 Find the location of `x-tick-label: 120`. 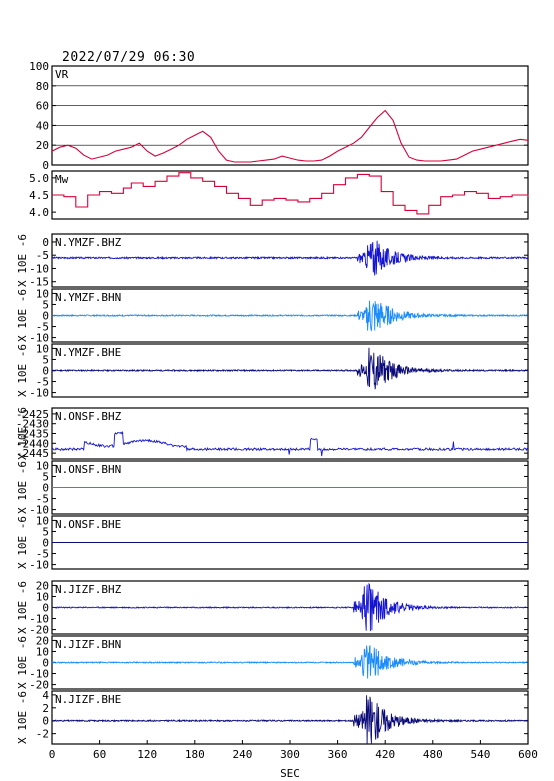

x-tick-label: 120 is located at coordinates (147, 754).